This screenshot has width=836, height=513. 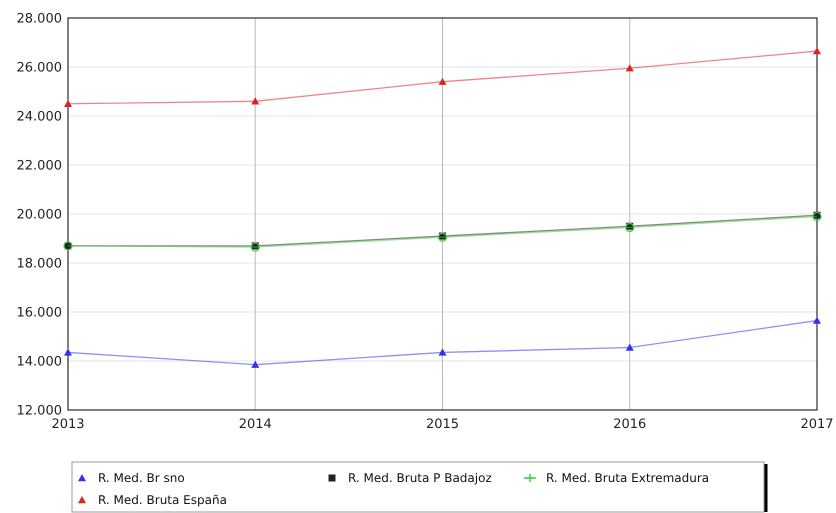 What do you see at coordinates (39, 68) in the screenshot?
I see `y-tick-label: 26.000` at bounding box center [39, 68].